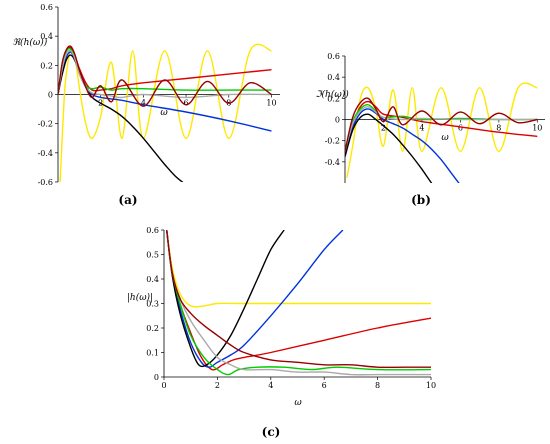  Describe the element at coordinates (45, 182) in the screenshot. I see `y-tick-label: -0.6` at that location.